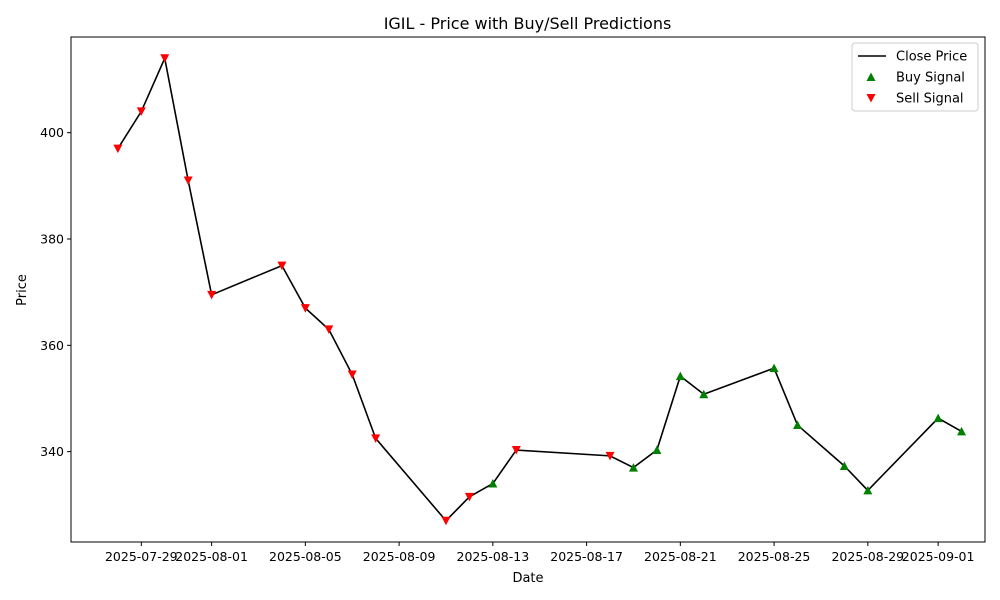 The image size is (1000, 600). What do you see at coordinates (52, 345) in the screenshot?
I see `y-tick-label: 360` at bounding box center [52, 345].